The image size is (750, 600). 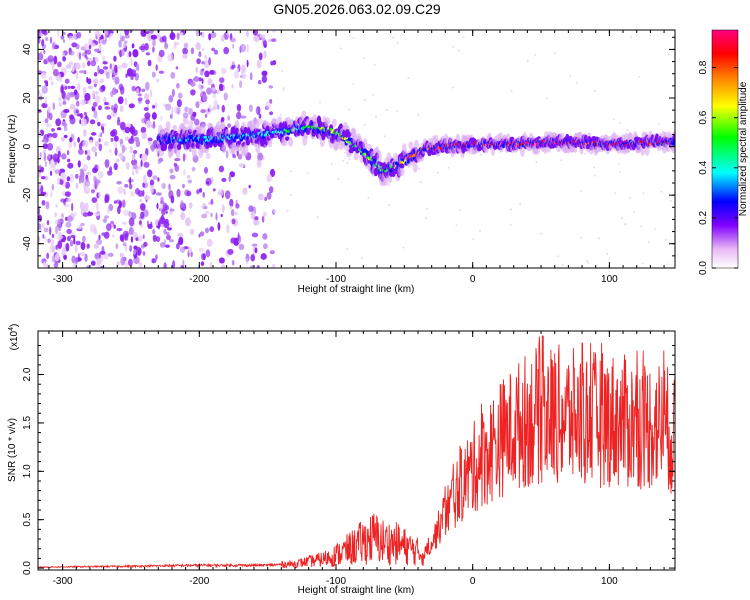 What do you see at coordinates (187, 144) in the screenshot?
I see `ridge-band` at bounding box center [187, 144].